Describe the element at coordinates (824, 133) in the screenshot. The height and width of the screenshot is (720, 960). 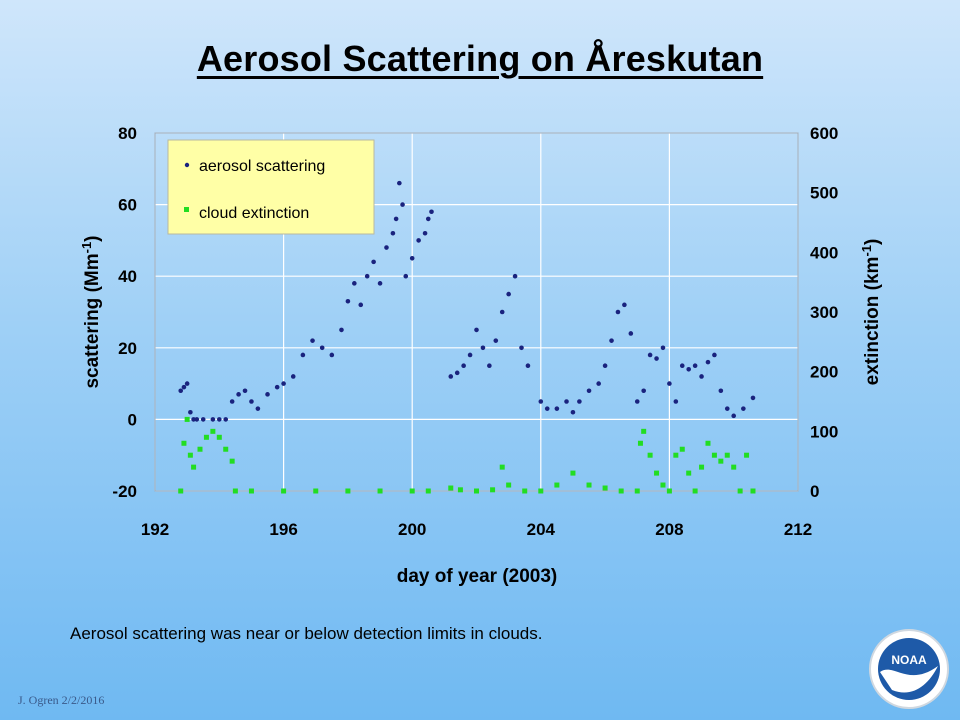
I see `y-right-tick-label: 600` at that location.